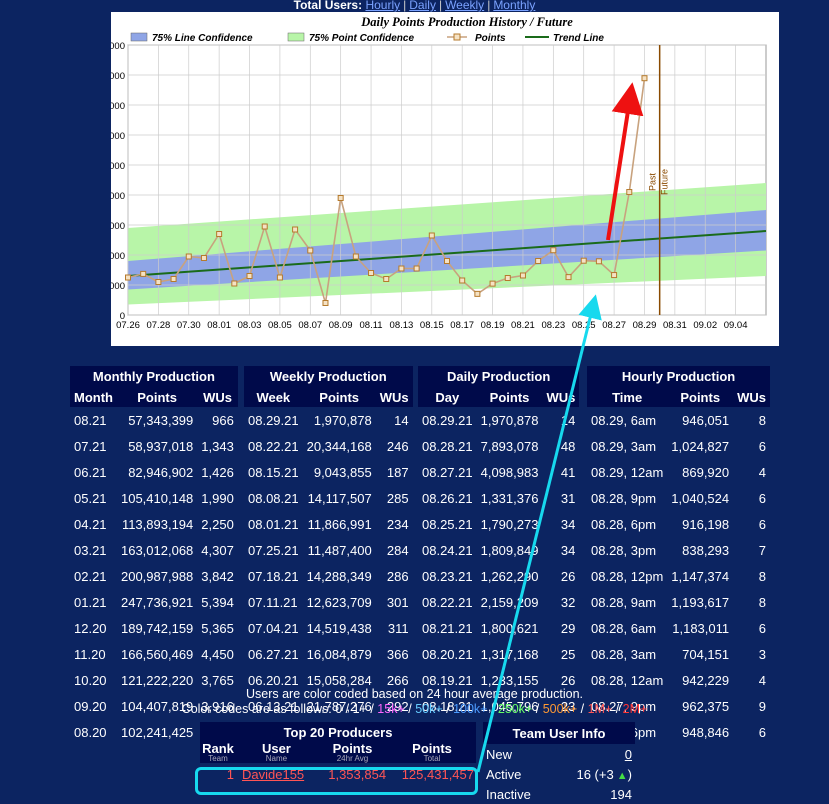 This screenshot has width=829, height=804. What do you see at coordinates (706, 420) in the screenshot?
I see `hourly-cell: 946,051` at bounding box center [706, 420].